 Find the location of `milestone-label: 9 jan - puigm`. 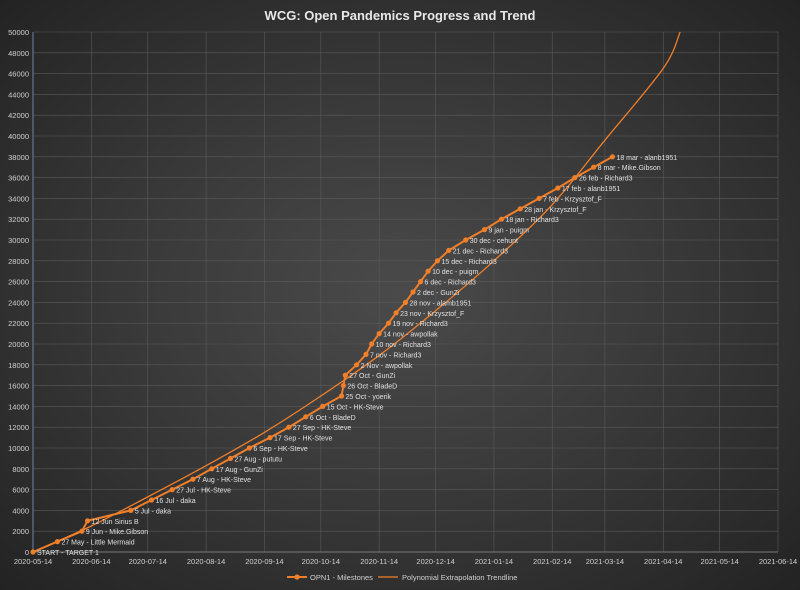

milestone-label: 9 jan - puigm is located at coordinates (509, 231).